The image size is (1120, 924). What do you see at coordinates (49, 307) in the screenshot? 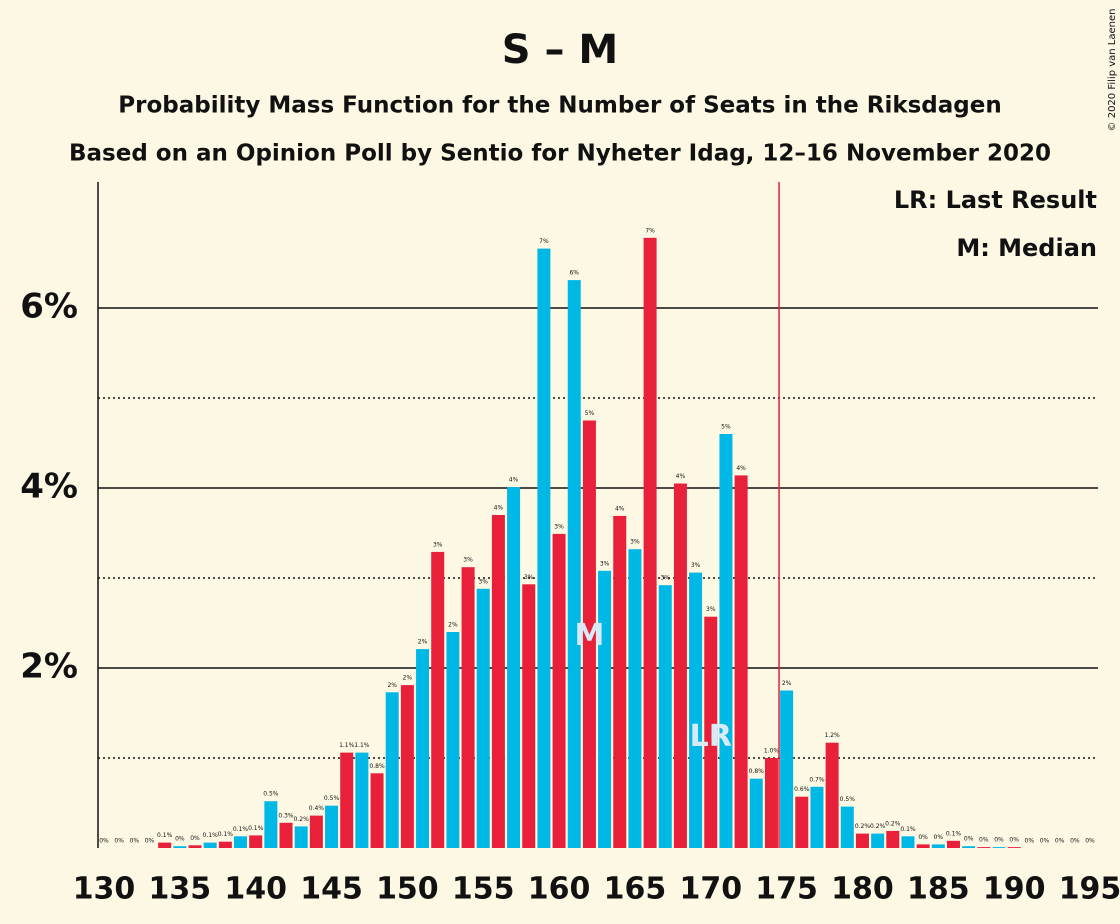
I see `y-tick-label: 6%` at bounding box center [49, 307].